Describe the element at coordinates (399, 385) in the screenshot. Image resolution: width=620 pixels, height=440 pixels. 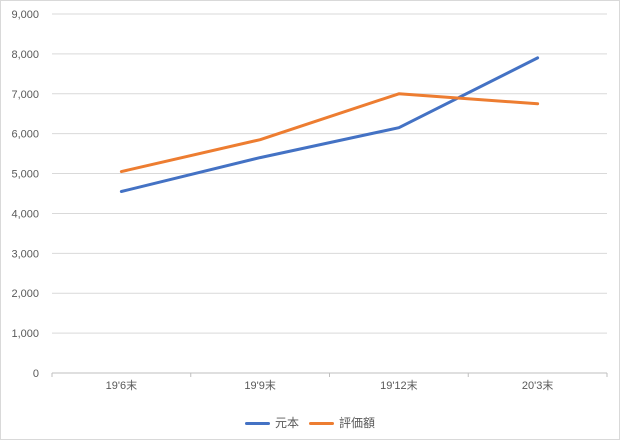
I see `x-axis-tick-label: 19'12末` at that location.